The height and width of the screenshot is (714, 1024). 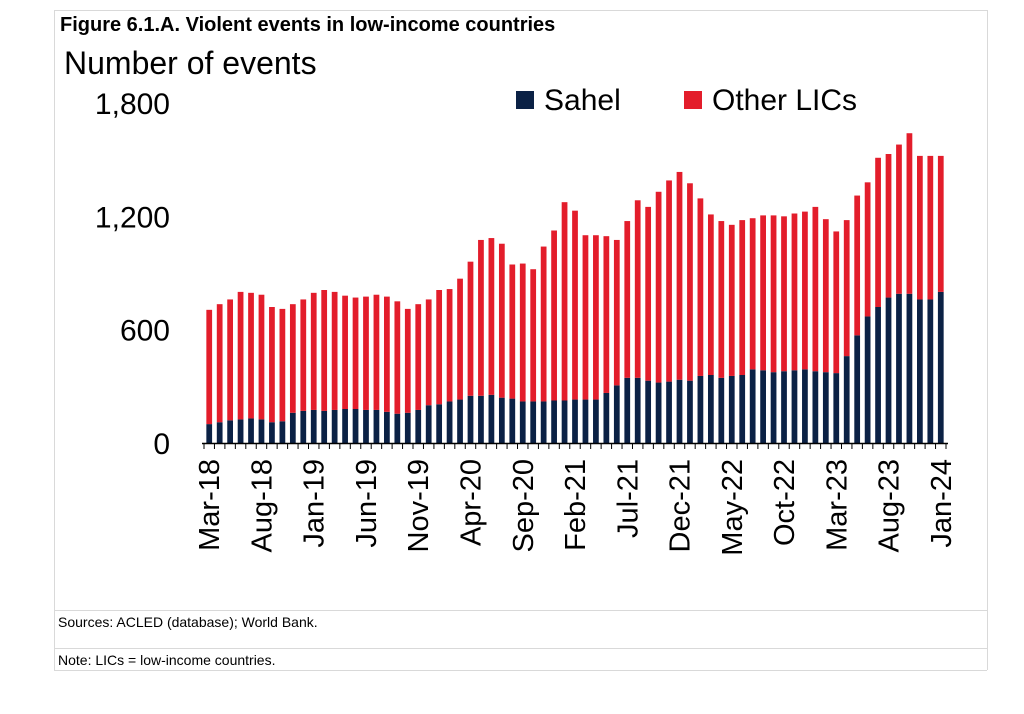 I want to click on y-tick-label: 600, so click(x=145, y=331).